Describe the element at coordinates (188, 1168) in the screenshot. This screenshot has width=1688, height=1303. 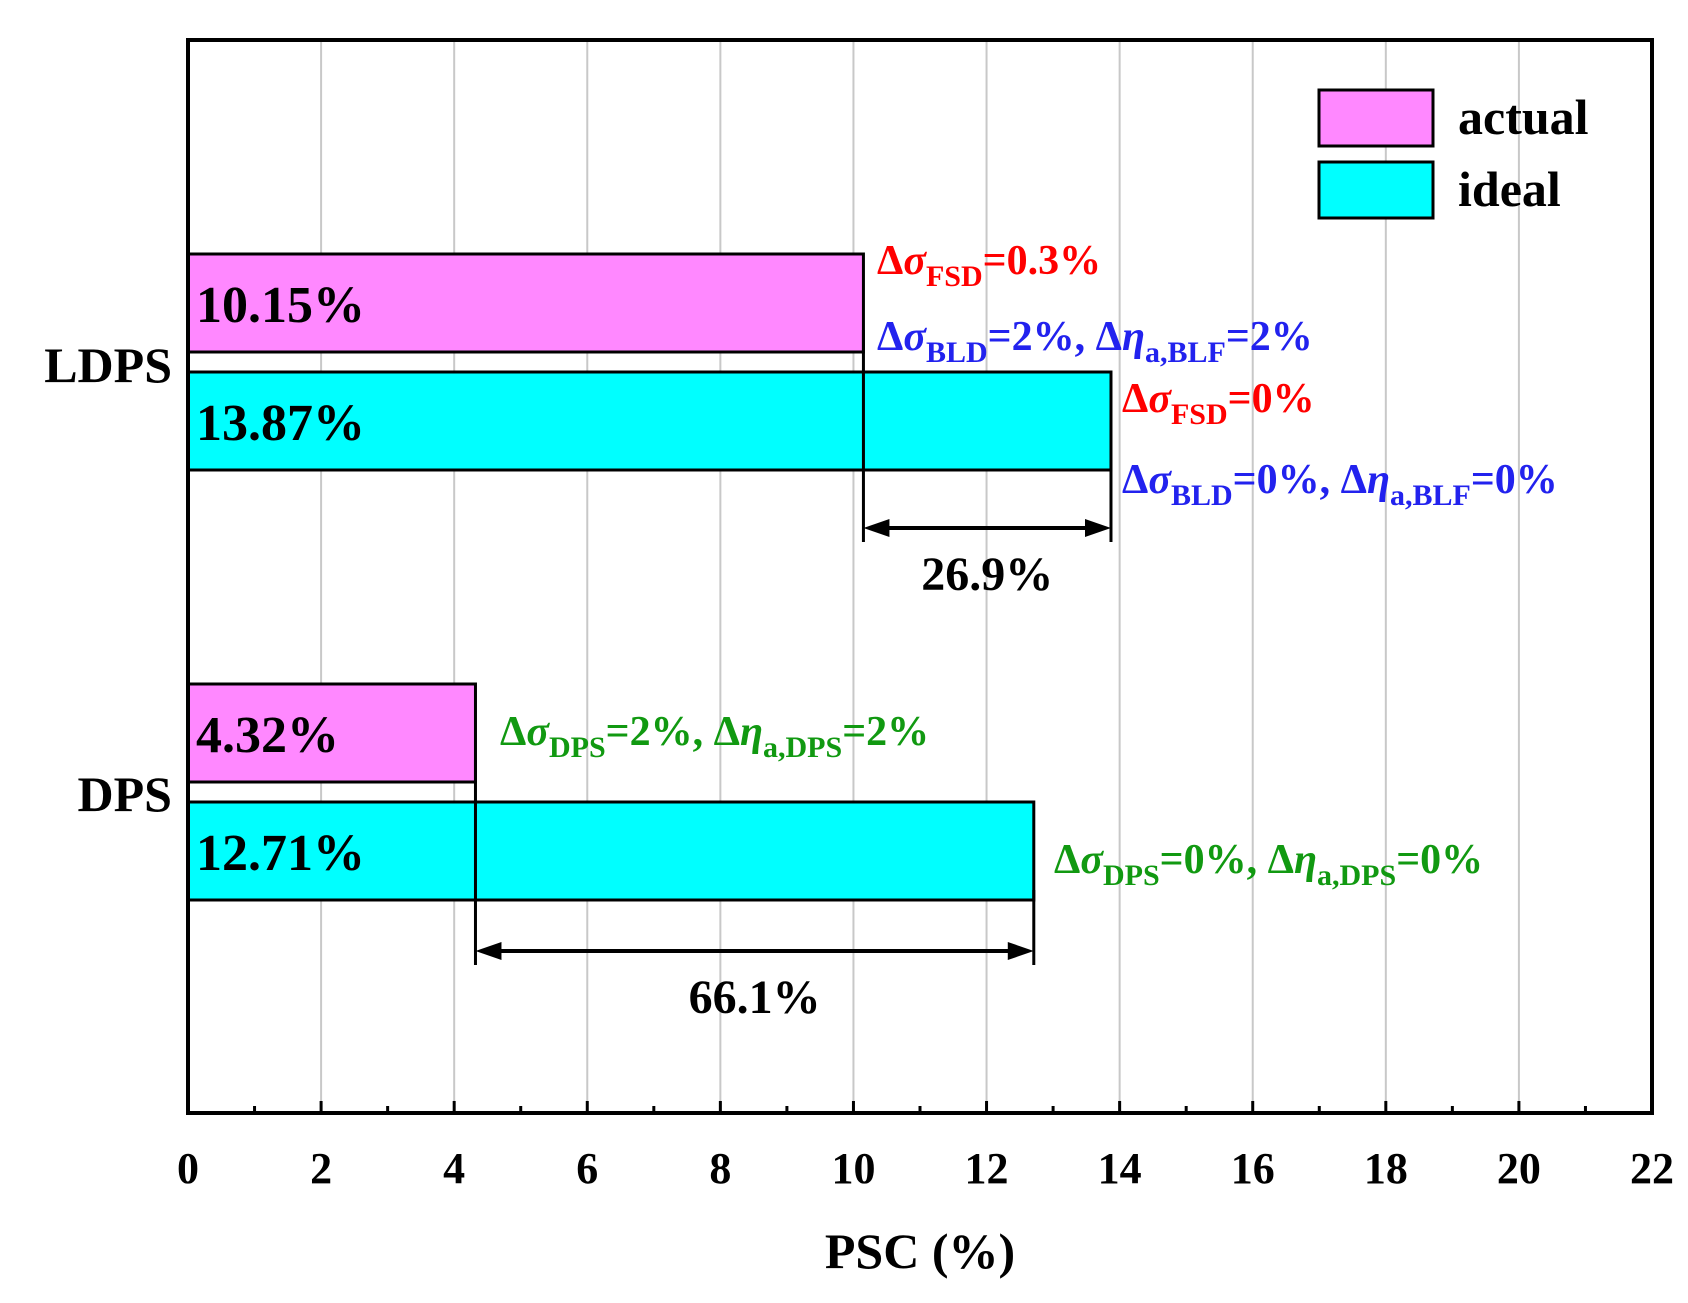
I see `x-tick-label: 0` at that location.